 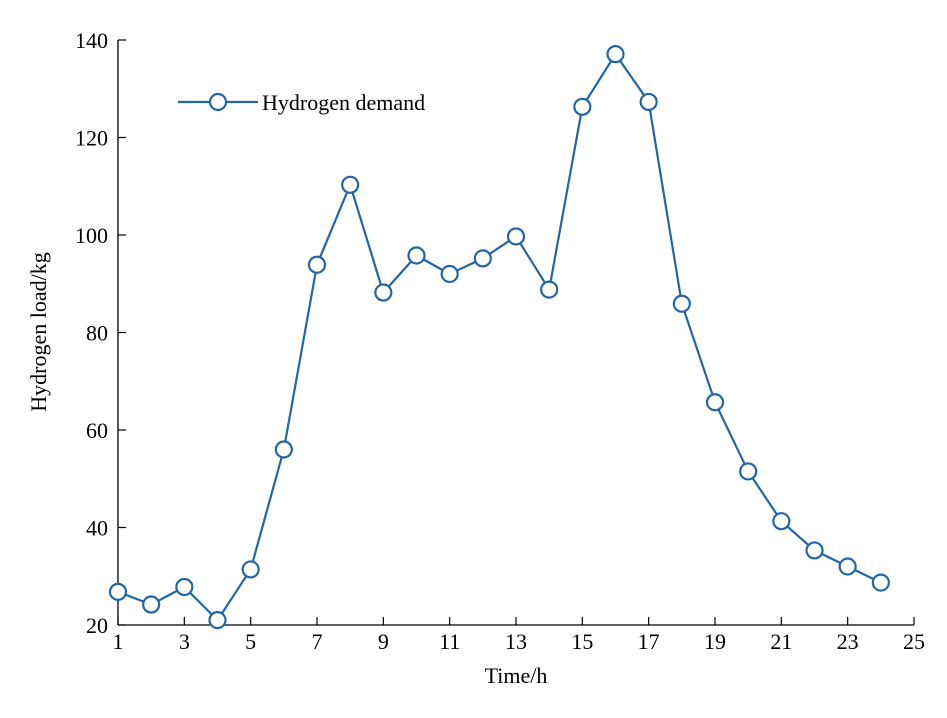 What do you see at coordinates (91, 235) in the screenshot?
I see `y-tick-label: 100` at bounding box center [91, 235].